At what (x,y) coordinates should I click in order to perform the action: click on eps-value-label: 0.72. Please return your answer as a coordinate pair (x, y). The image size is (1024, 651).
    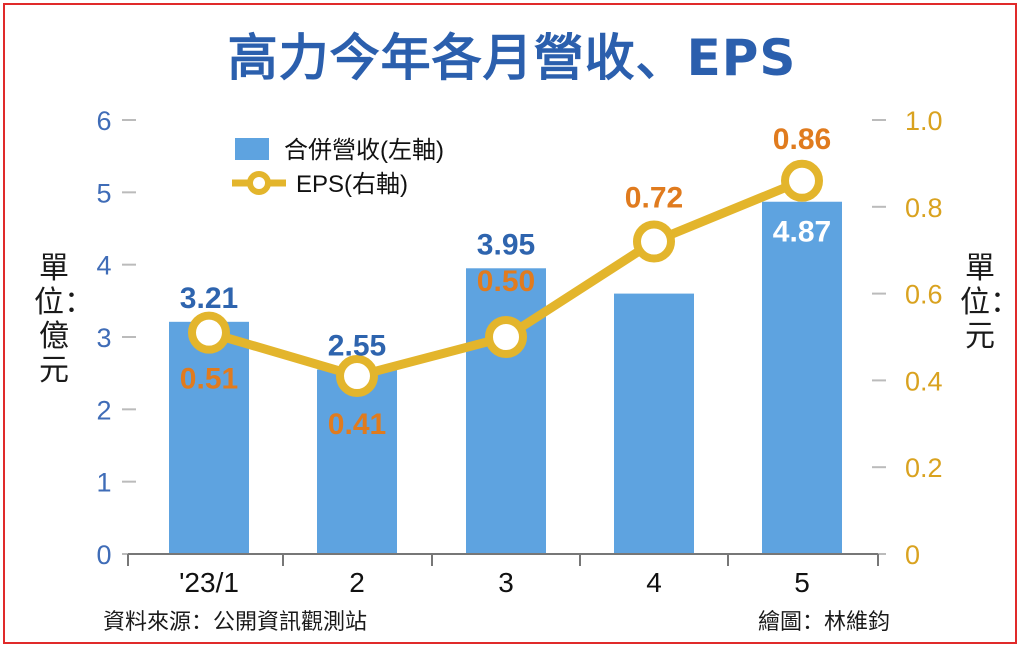
    Looking at the image, I should click on (654, 198).